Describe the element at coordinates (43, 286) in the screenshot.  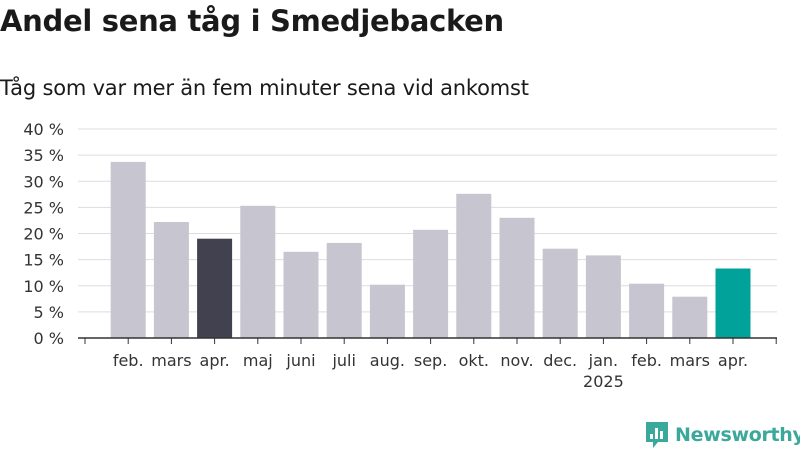
I see `y-tick-label: 10 %` at that location.